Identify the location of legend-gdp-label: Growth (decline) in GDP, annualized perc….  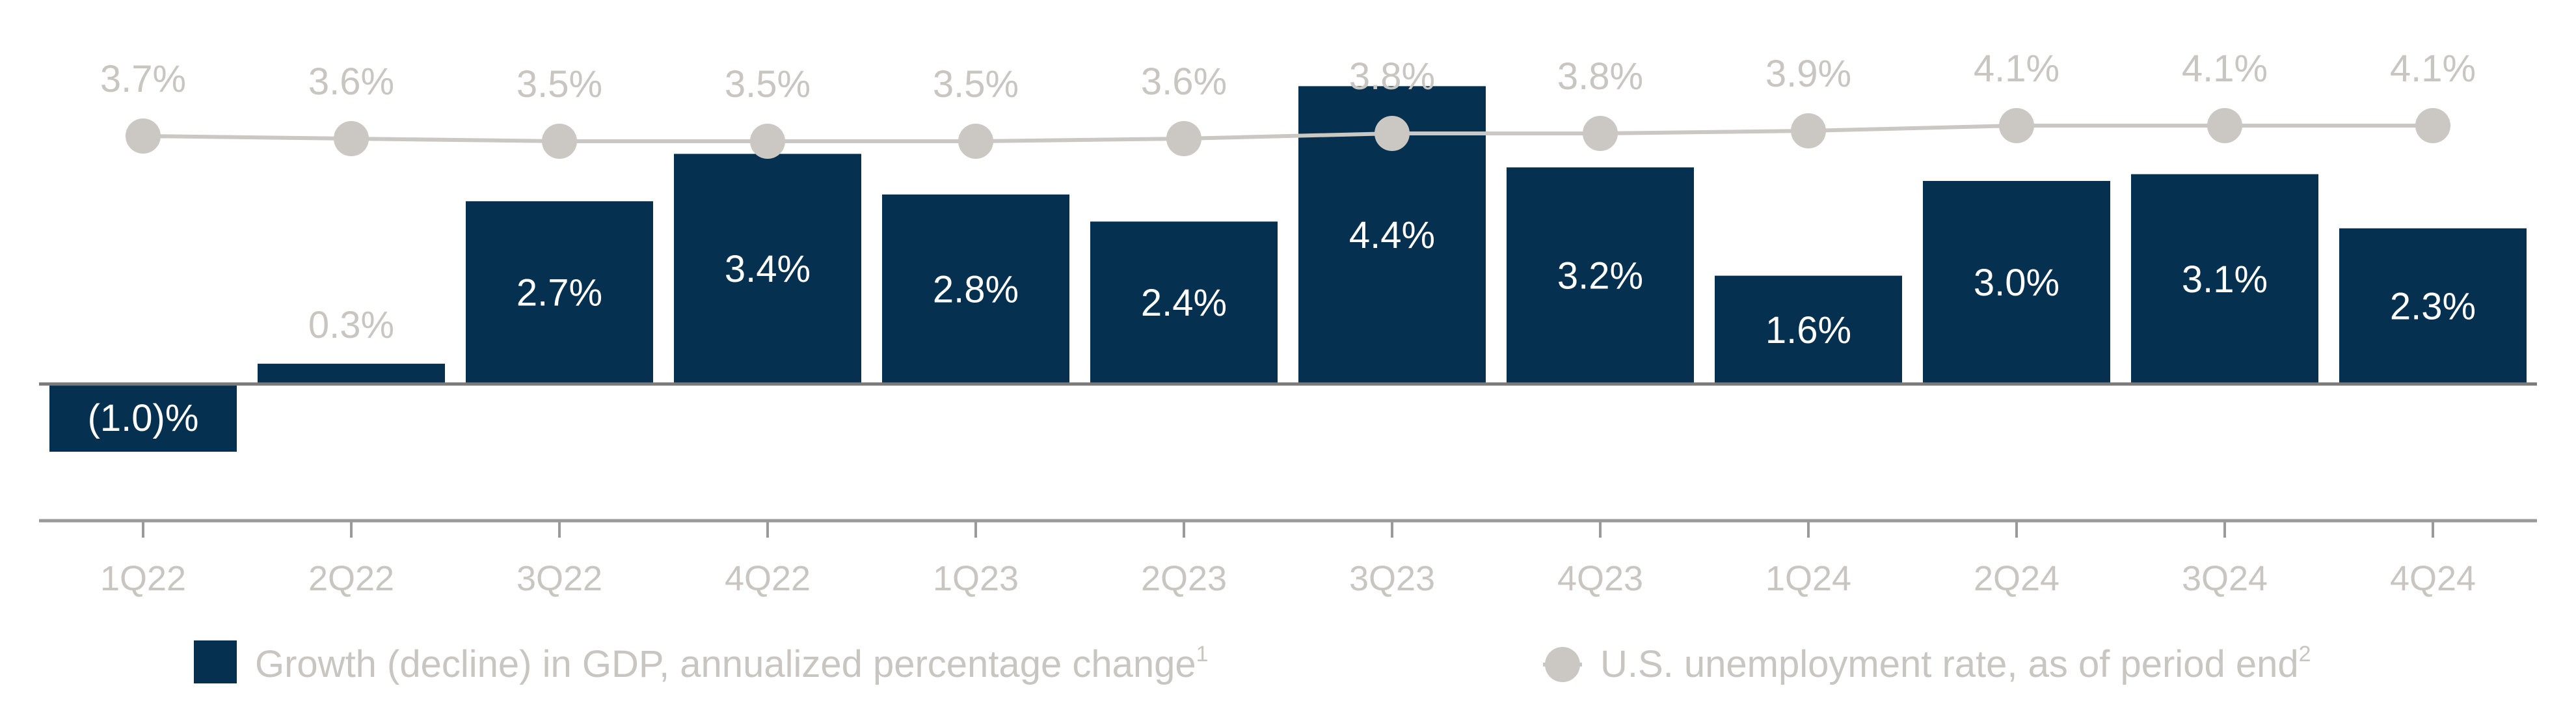
(732, 664).